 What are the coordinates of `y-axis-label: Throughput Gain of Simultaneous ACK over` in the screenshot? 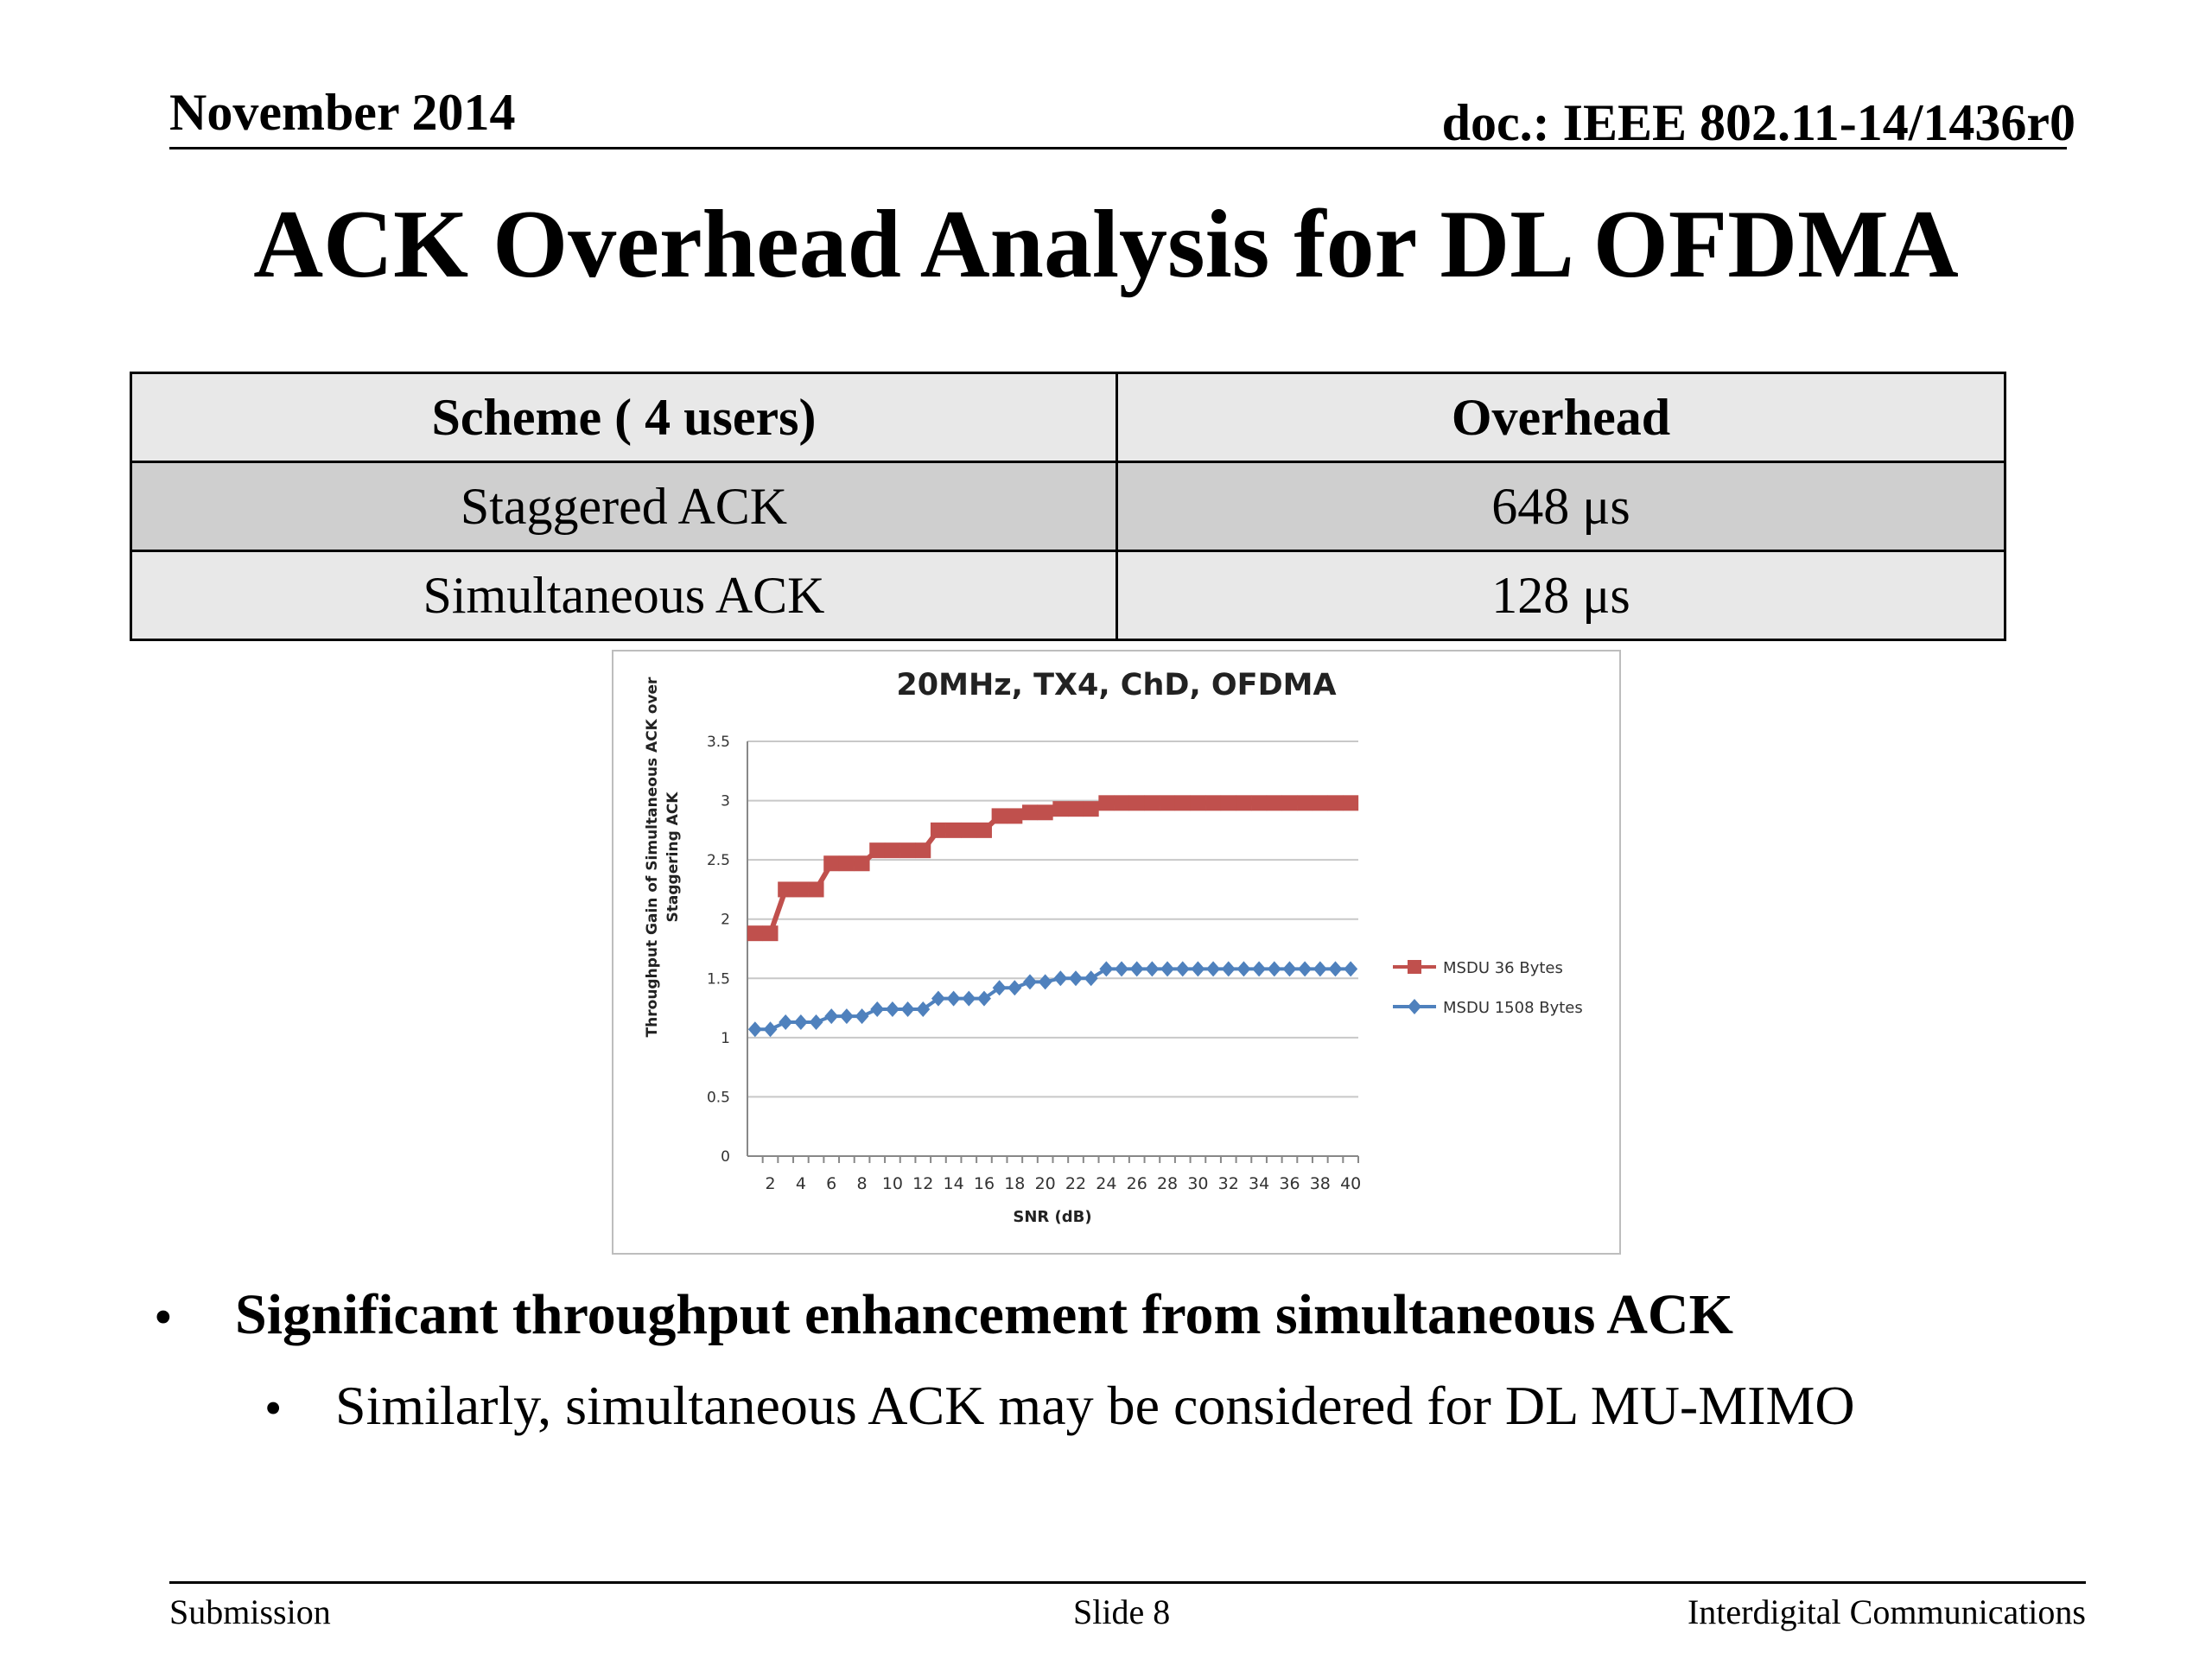 It's located at (652, 857).